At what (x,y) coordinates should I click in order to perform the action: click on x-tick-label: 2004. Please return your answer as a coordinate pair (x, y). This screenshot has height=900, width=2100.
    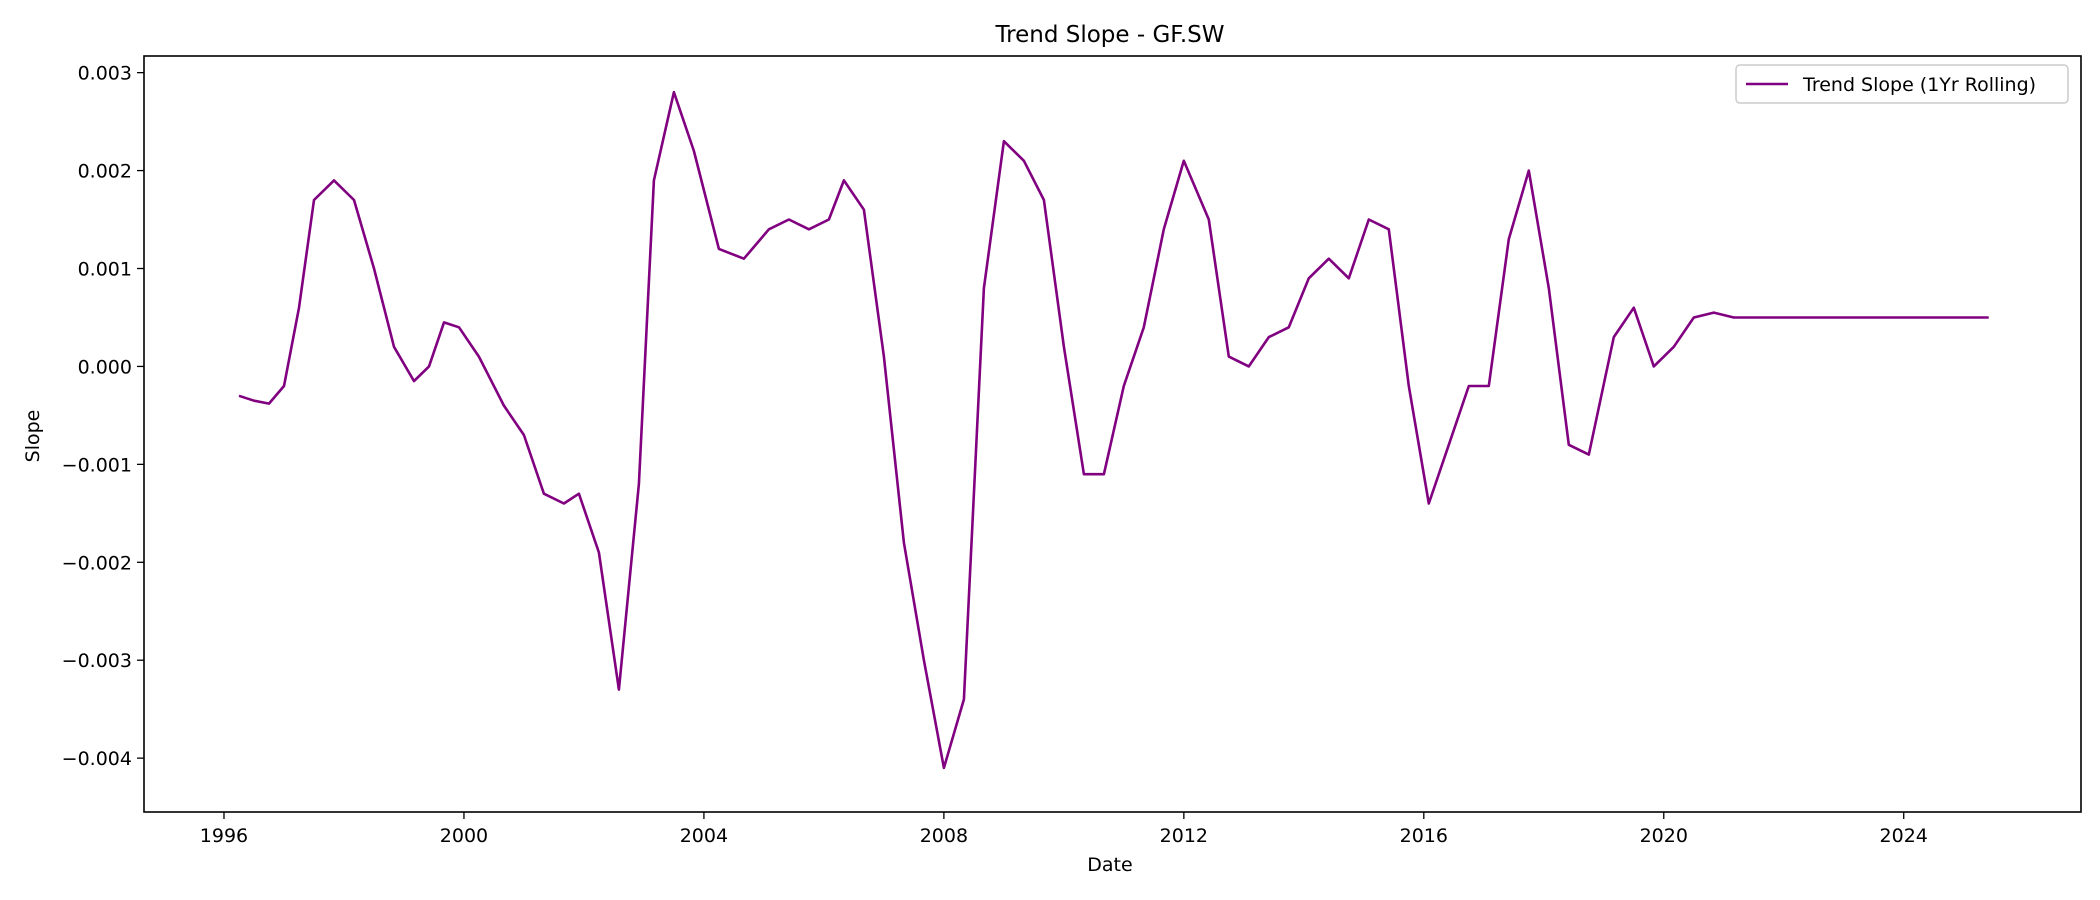
    Looking at the image, I should click on (704, 836).